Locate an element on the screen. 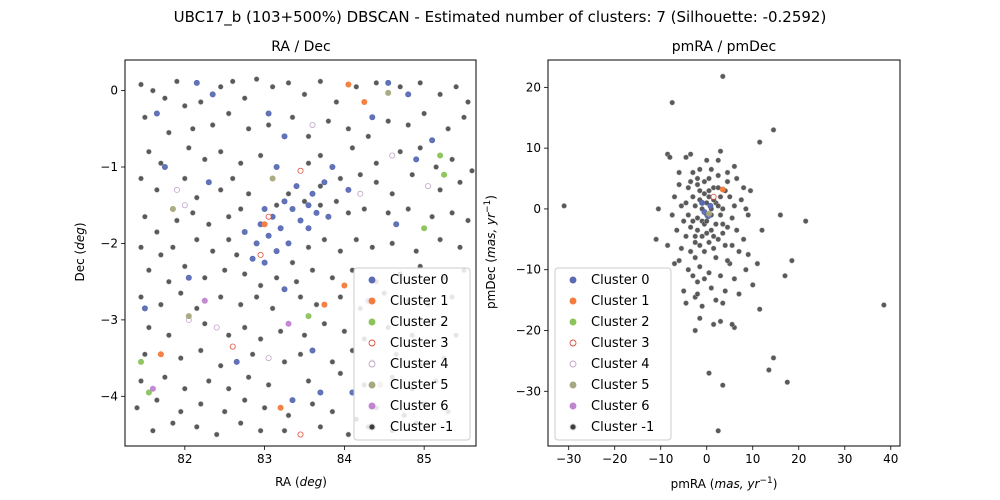 This screenshot has width=1000, height=500. y-tick-label: −20 is located at coordinates (528, 331).